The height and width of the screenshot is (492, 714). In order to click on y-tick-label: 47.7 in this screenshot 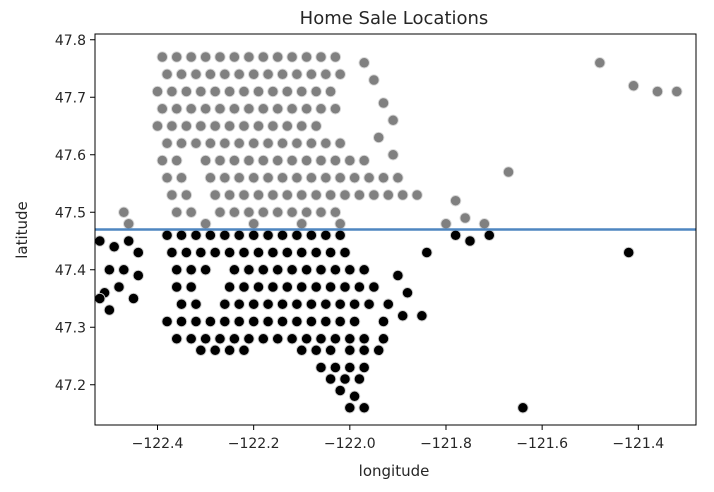, I will do `click(70, 98)`.